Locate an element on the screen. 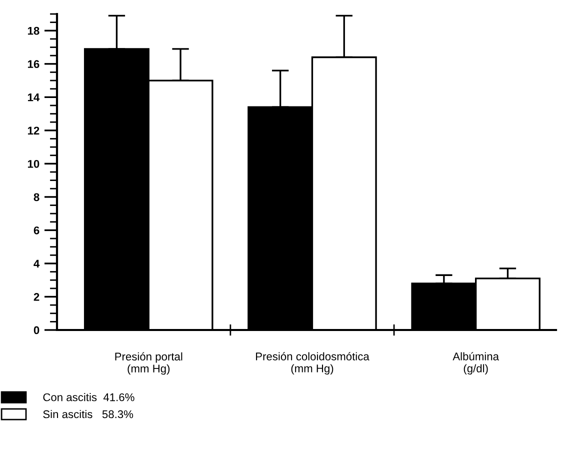  legend-label: Con ascitis 41.6% is located at coordinates (88, 397).